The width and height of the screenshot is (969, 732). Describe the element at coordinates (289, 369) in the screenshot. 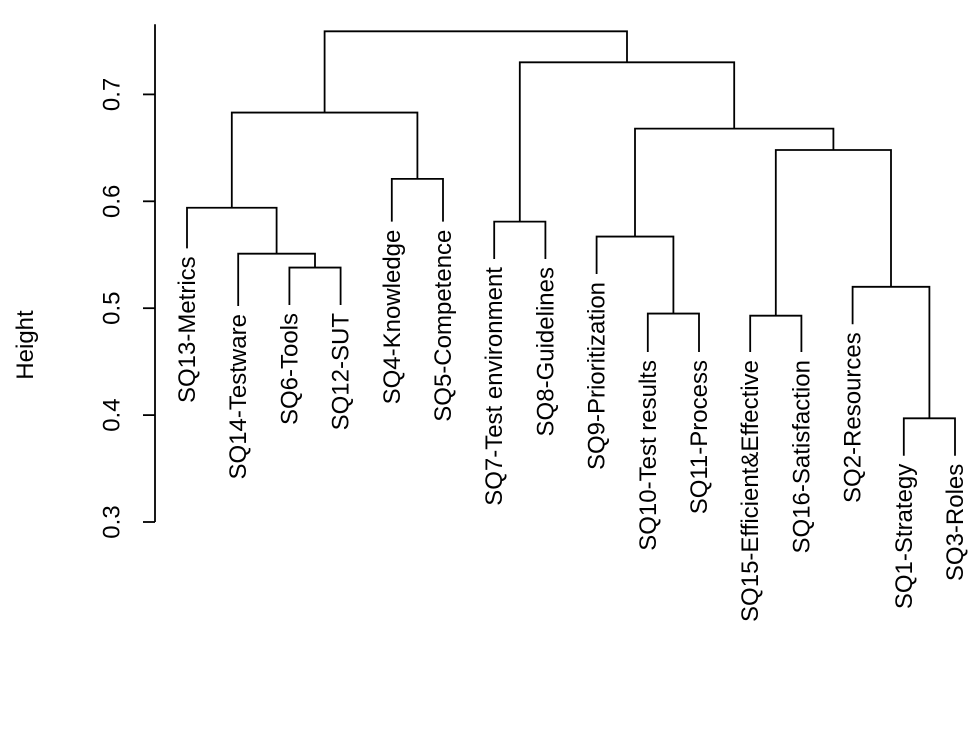

I see `leaf-label: SQ6-Tools` at that location.